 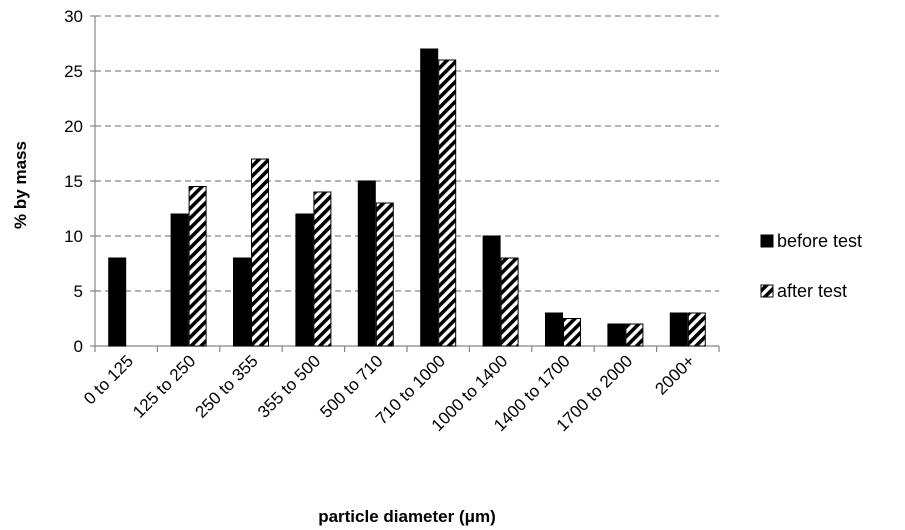 I want to click on y-axis-title: % by mass, so click(x=20, y=185).